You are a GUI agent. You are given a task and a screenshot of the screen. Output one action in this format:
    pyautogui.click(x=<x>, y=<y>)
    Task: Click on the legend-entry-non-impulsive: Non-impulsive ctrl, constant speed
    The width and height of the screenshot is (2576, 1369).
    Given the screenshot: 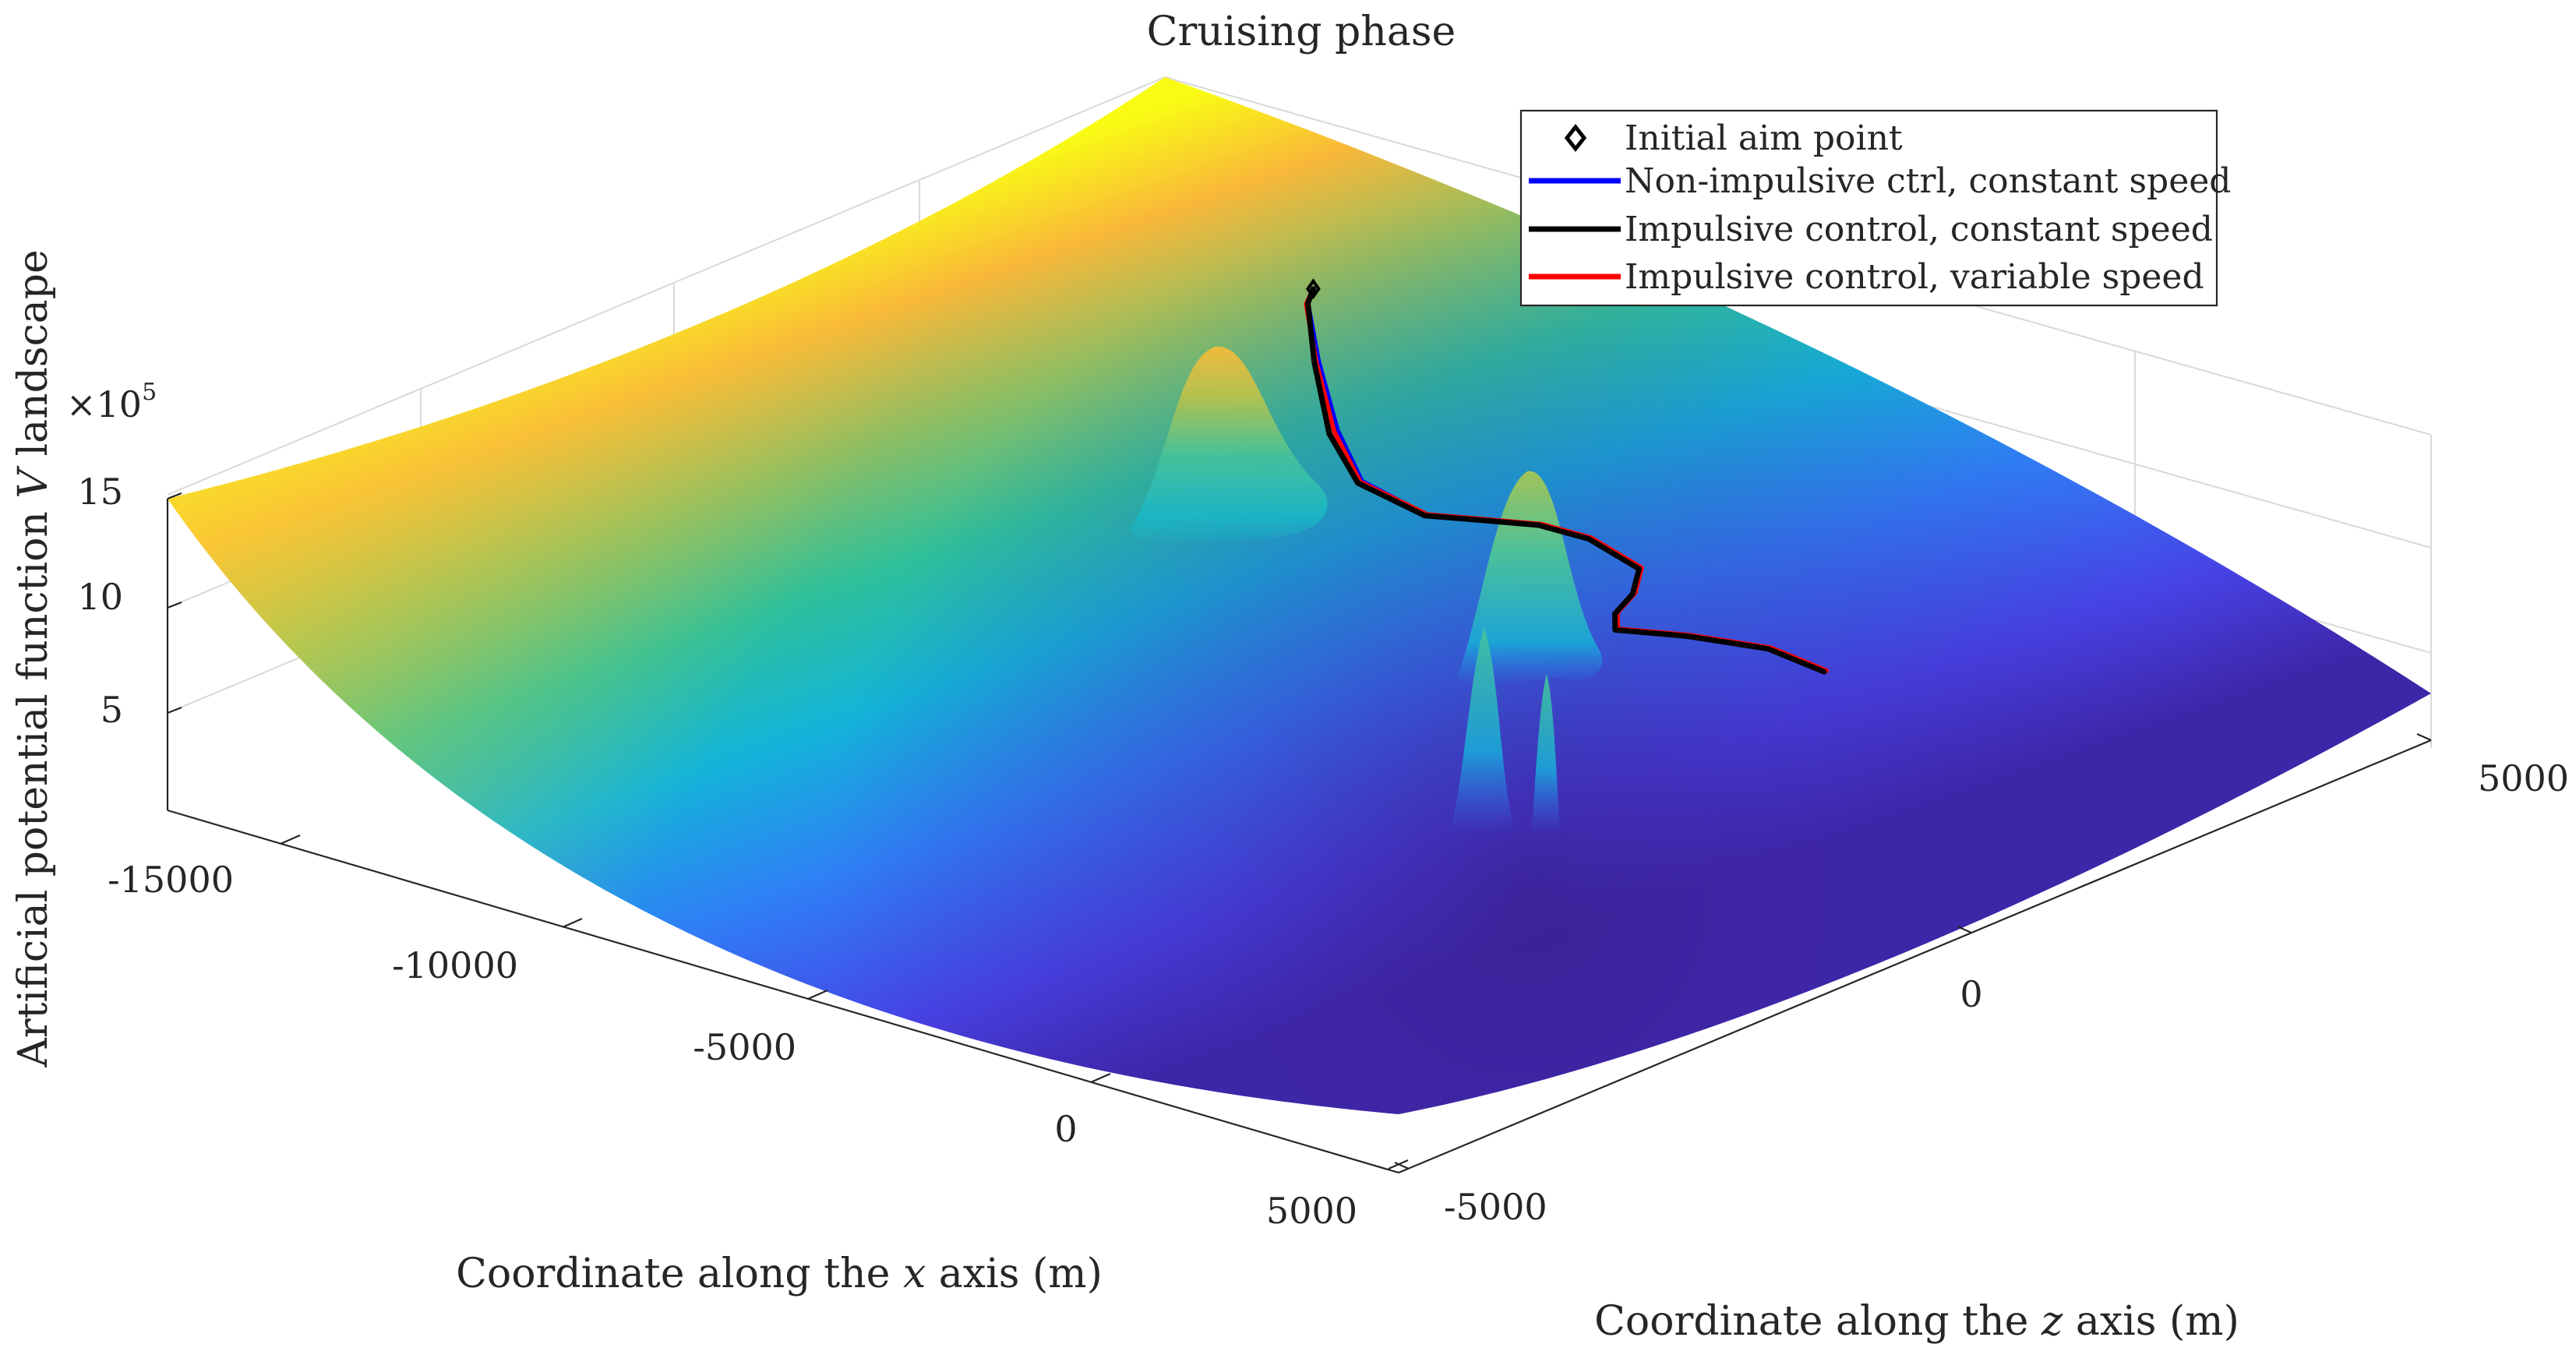 What is the action you would take?
    pyautogui.click(x=1880, y=181)
    